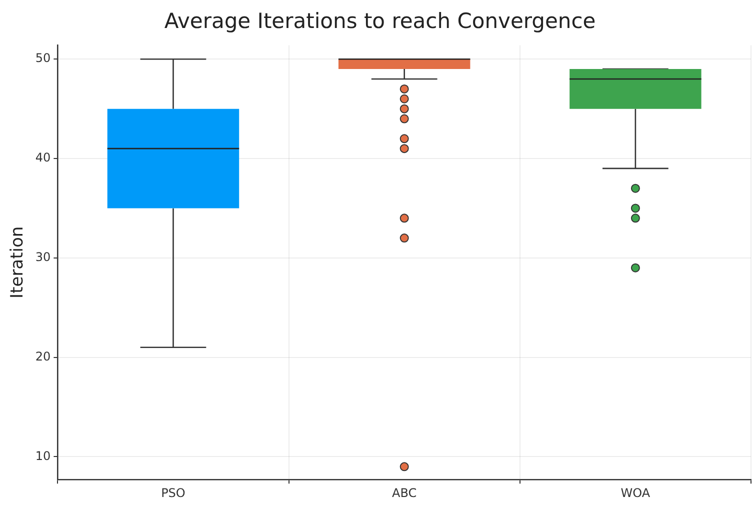 The height and width of the screenshot is (508, 756). Describe the element at coordinates (43, 58) in the screenshot. I see `y-tick-label: 50` at that location.